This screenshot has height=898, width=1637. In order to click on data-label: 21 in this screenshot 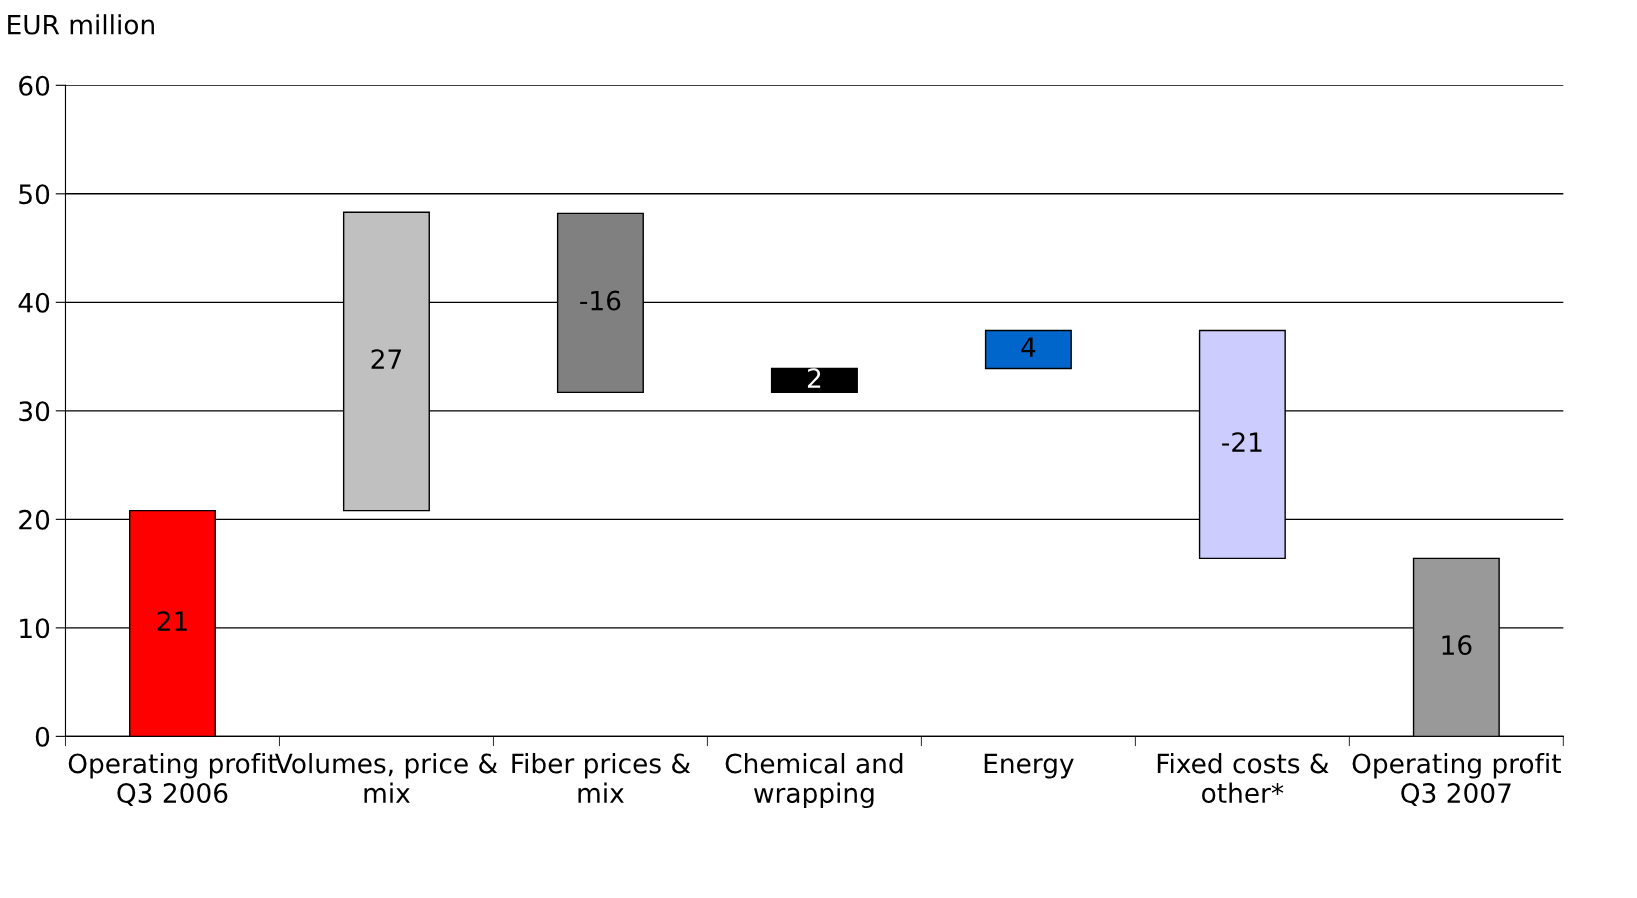, I will do `click(172, 621)`.